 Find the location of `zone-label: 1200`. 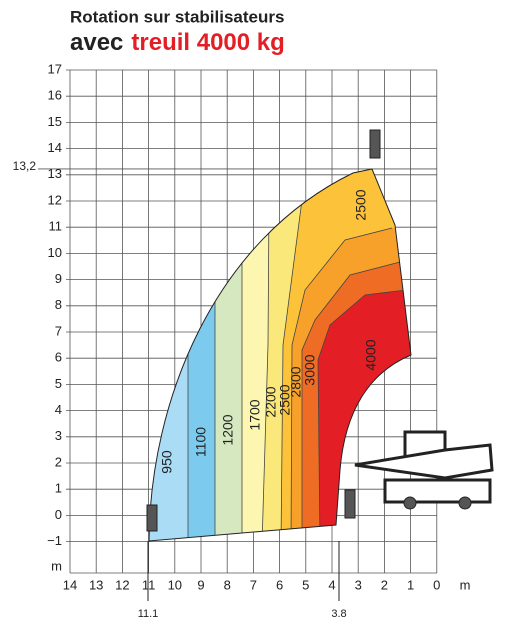

zone-label: 1200 is located at coordinates (228, 429).